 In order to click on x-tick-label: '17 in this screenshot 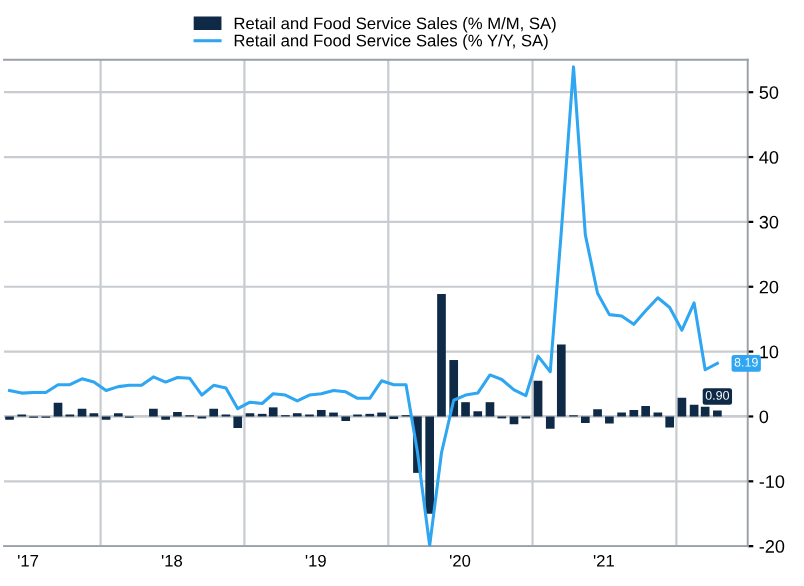, I will do `click(28, 561)`.